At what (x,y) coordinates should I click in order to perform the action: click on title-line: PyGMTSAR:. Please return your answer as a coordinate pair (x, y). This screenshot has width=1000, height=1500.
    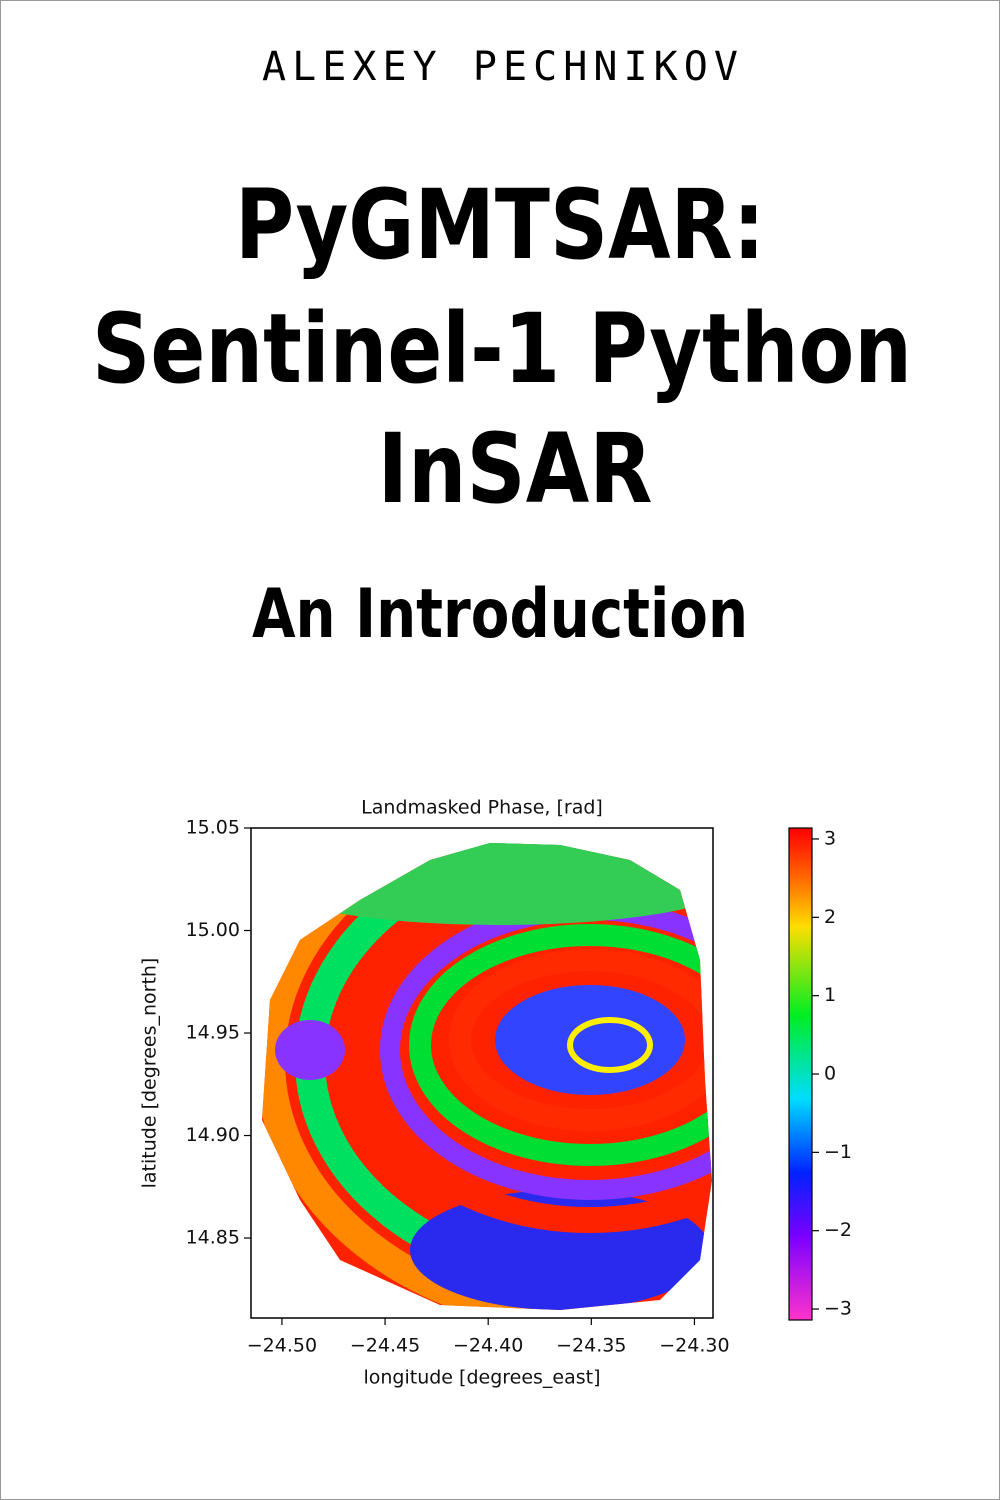
    Looking at the image, I should click on (500, 225).